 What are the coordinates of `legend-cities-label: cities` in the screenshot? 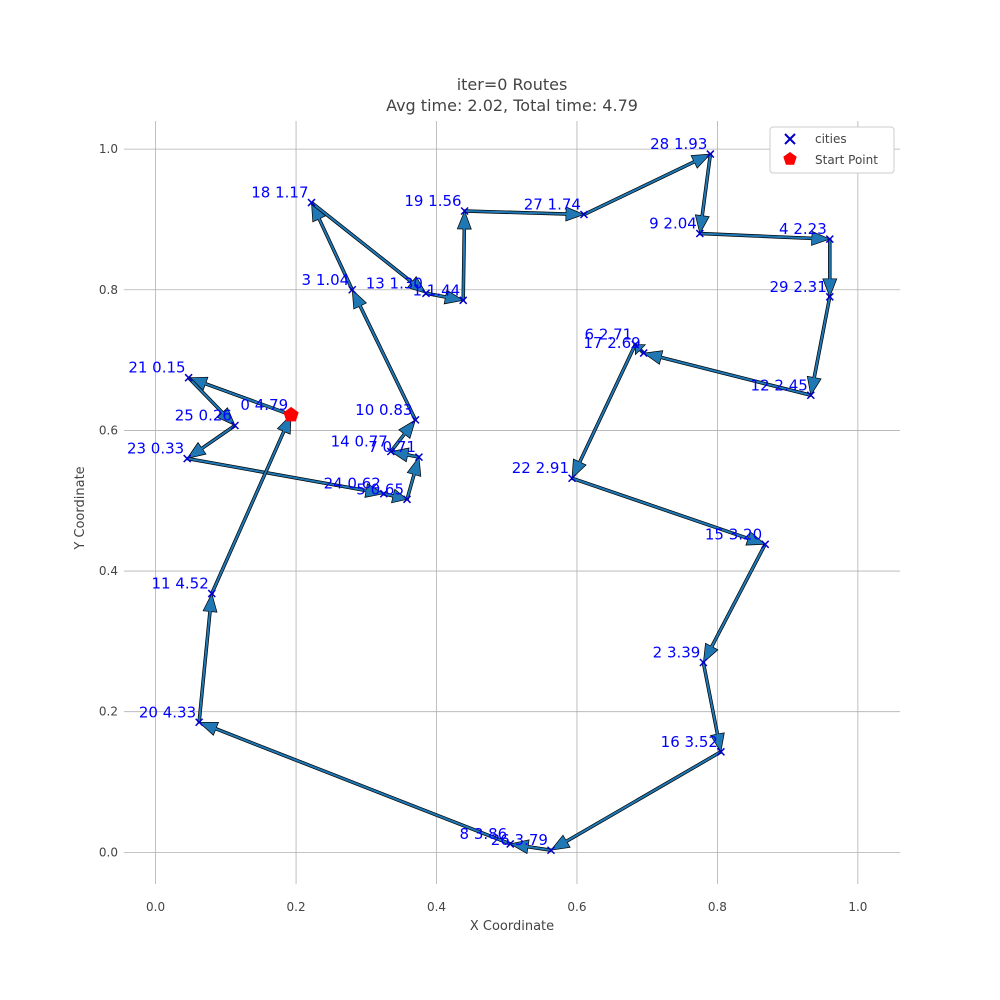 It's located at (831, 139).